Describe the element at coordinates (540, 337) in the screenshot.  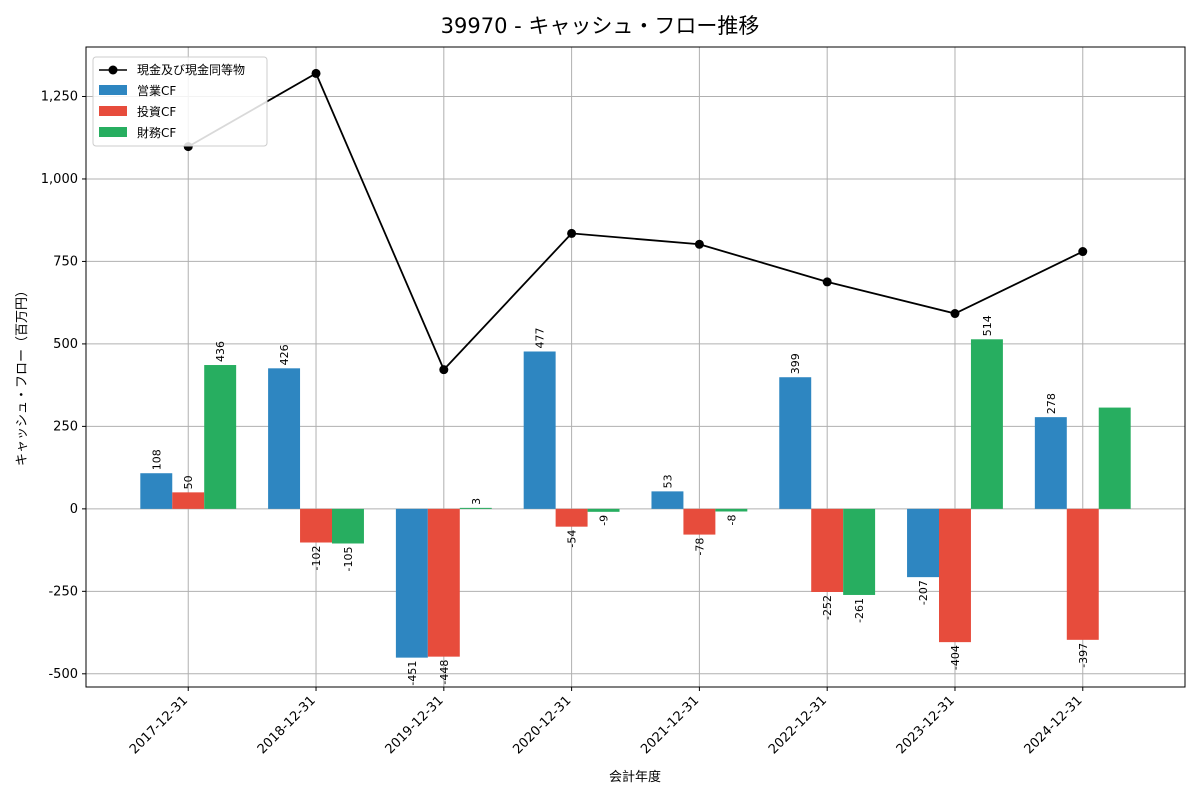
I see `bar-value-label: 477` at that location.